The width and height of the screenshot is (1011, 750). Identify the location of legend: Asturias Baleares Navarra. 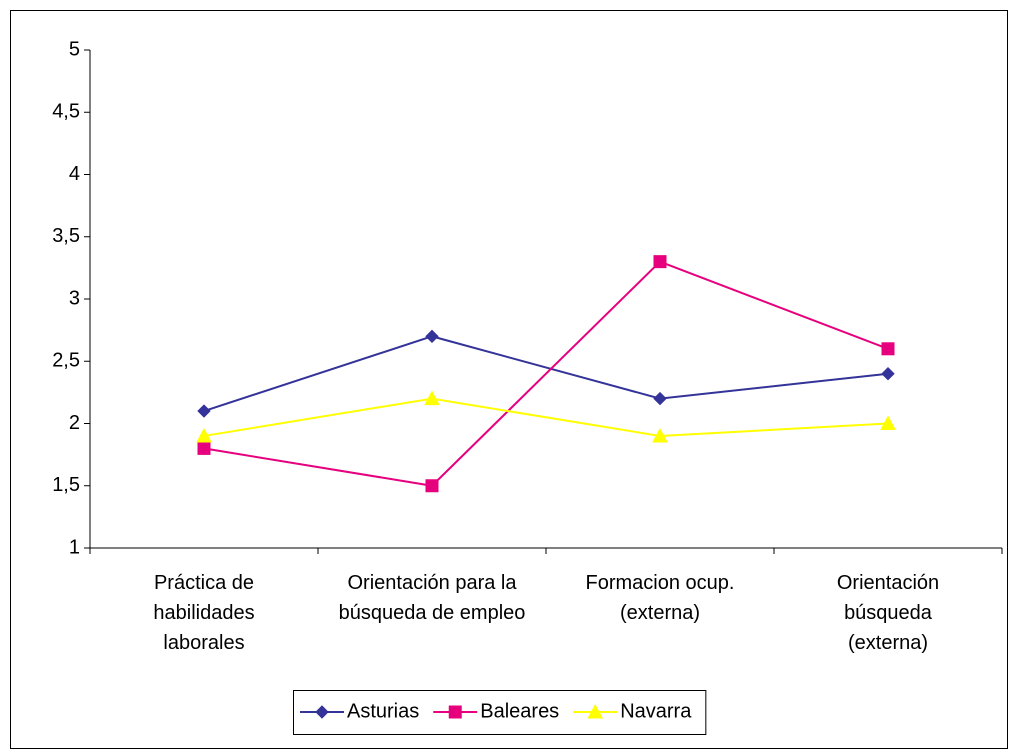
(500, 712).